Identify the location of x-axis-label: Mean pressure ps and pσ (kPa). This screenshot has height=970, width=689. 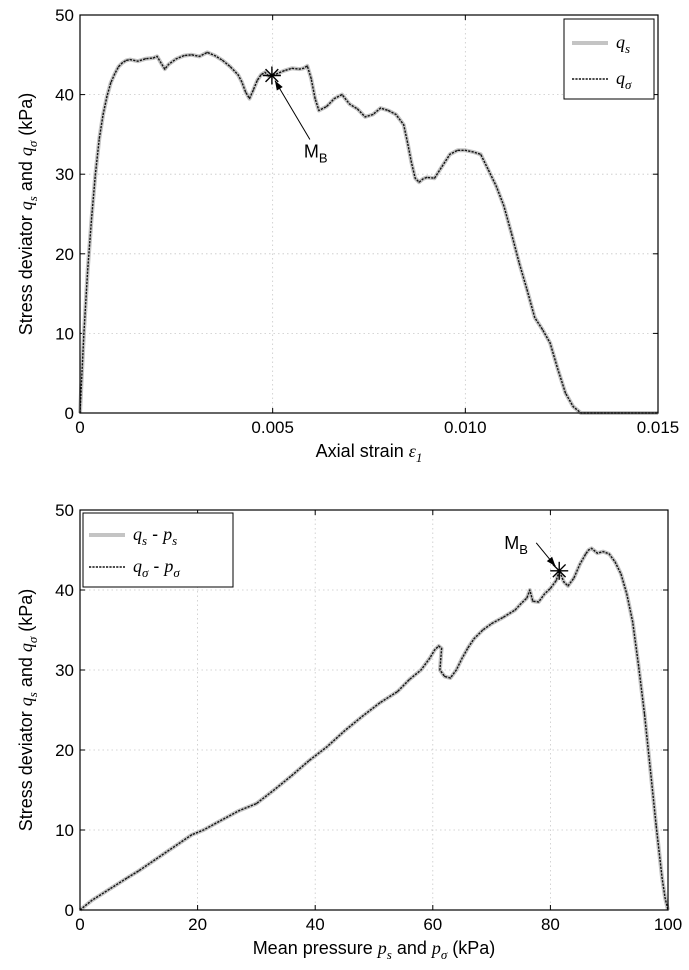
(374, 950).